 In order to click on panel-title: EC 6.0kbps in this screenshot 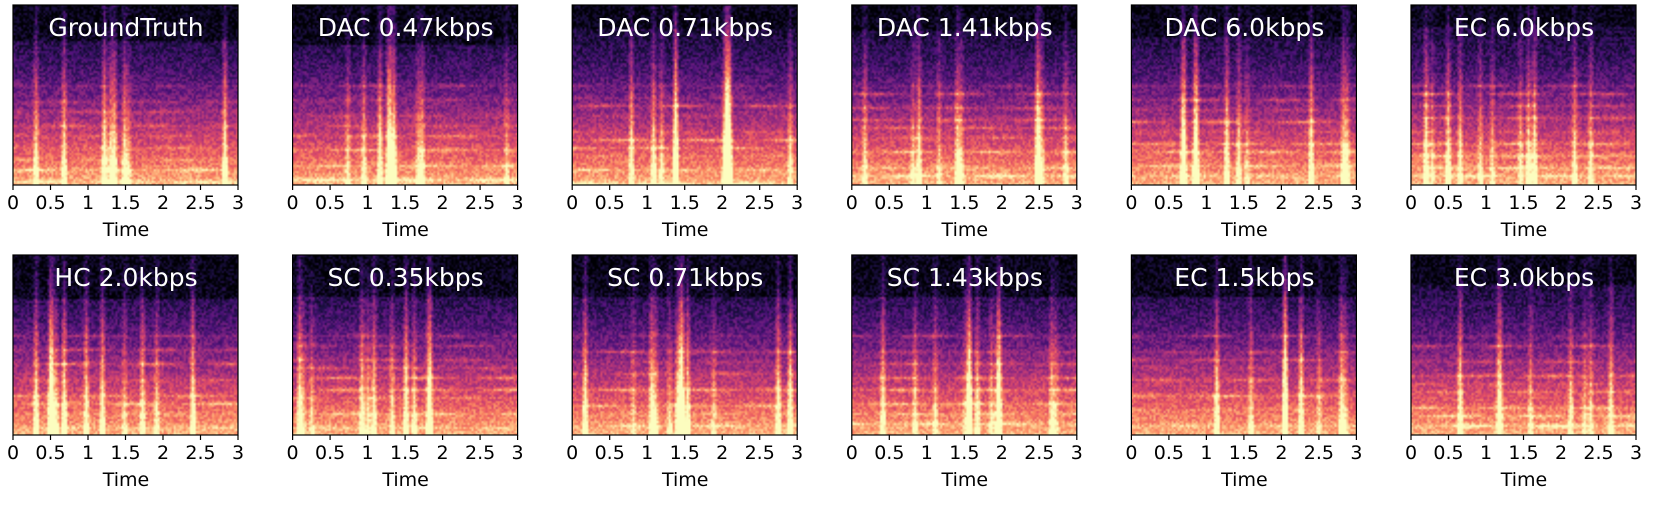, I will do `click(1524, 27)`.